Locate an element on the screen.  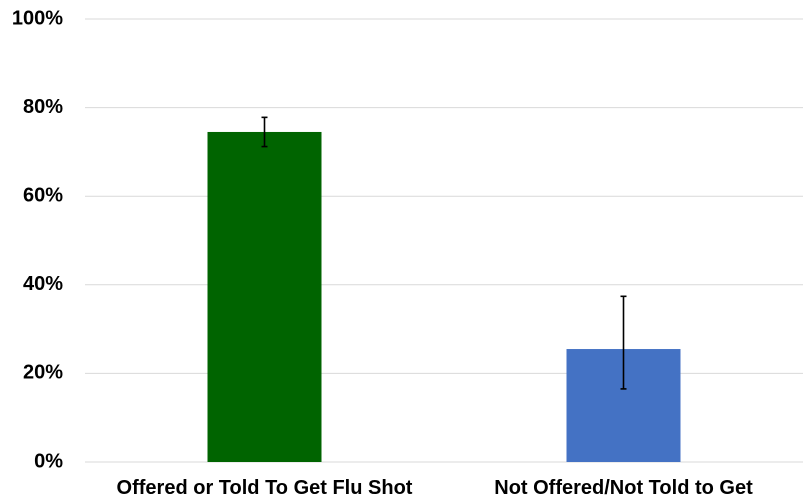
y-axis-tick-labels: 0% 20% 40% 60% 80% 100% is located at coordinates (37, 239).